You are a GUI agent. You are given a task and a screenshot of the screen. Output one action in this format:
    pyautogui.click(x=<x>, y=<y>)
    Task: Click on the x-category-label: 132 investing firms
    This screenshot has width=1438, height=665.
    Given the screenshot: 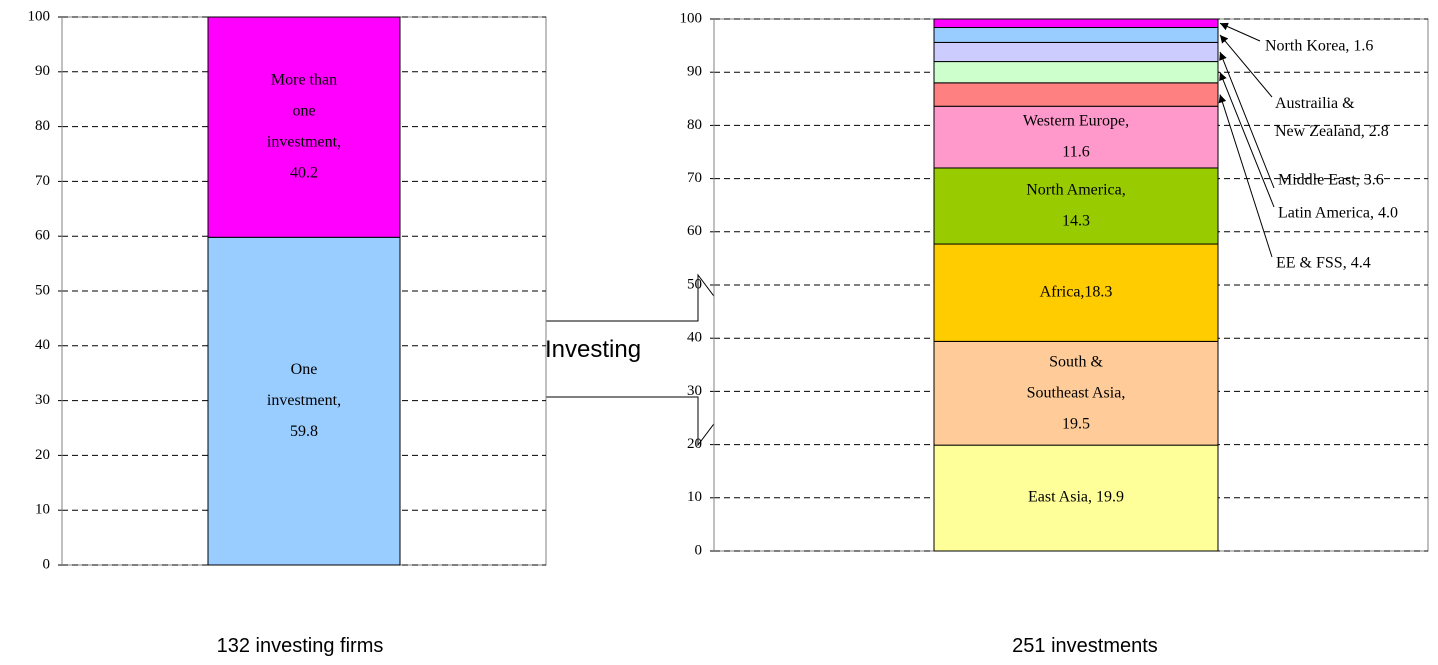 What is the action you would take?
    pyautogui.click(x=300, y=646)
    